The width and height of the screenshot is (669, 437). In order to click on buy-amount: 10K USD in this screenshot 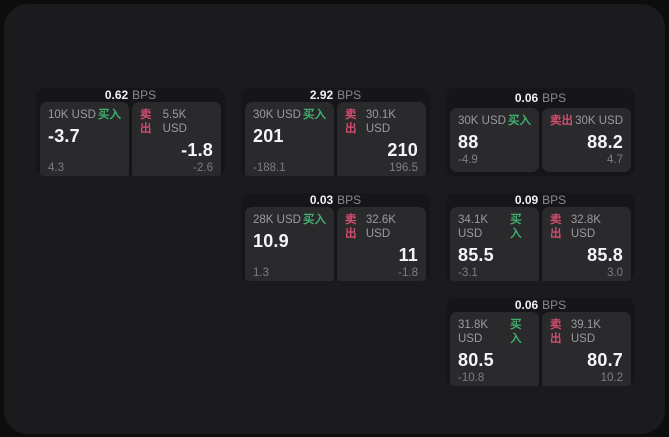, I will do `click(72, 115)`.